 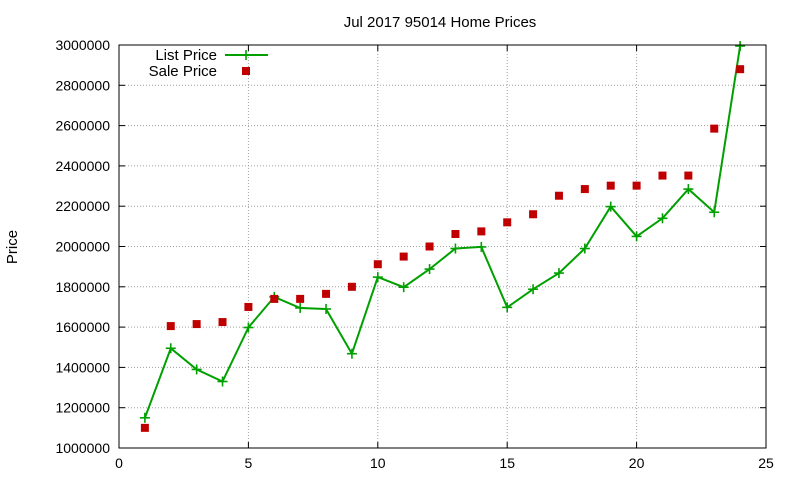 What do you see at coordinates (119, 463) in the screenshot?
I see `x-tick-label: 0` at bounding box center [119, 463].